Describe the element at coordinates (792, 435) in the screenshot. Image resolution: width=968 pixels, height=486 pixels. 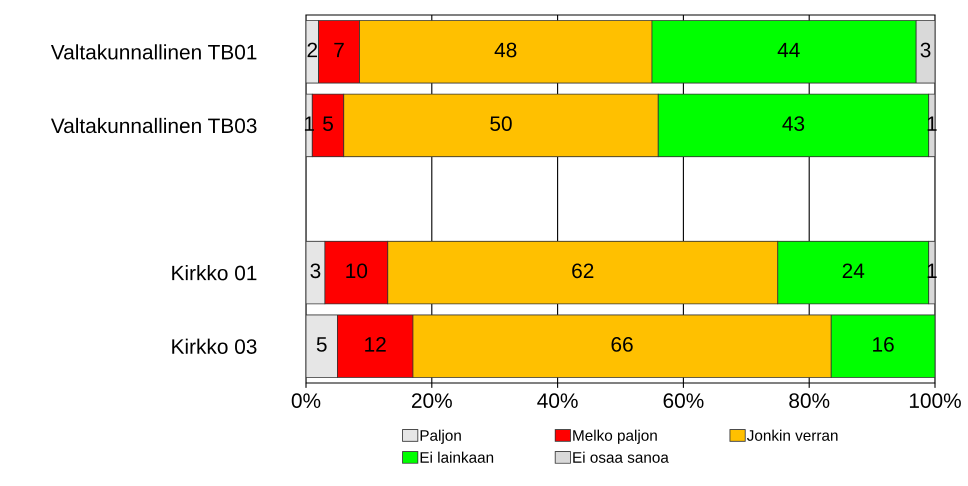
I see `legend-label: Jonkin verran` at that location.